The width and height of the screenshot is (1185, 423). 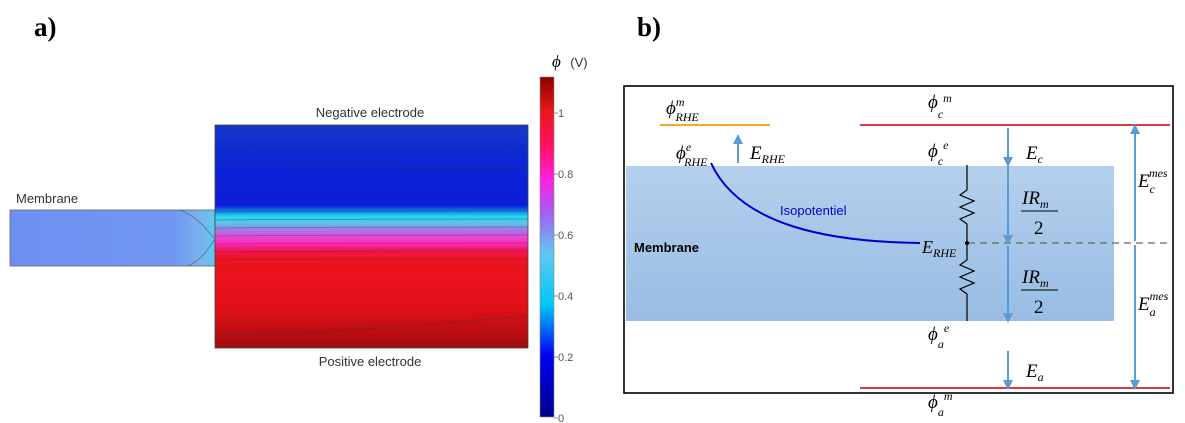 I want to click on equipotential-lines, so click(x=371, y=249).